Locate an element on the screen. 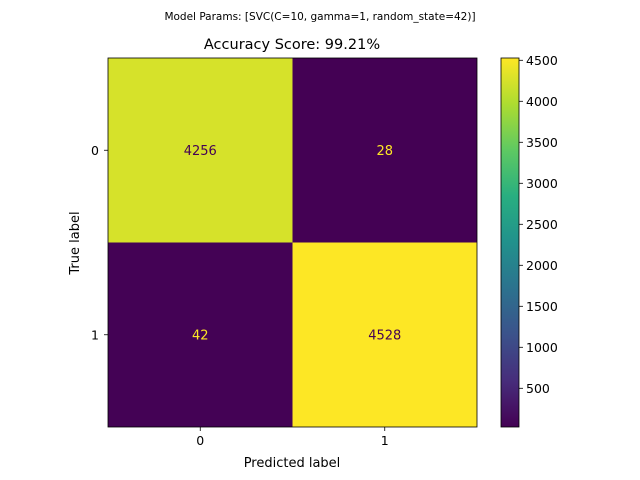  heatmap-cell-labels: 4256 28 42 4528 is located at coordinates (293, 244).